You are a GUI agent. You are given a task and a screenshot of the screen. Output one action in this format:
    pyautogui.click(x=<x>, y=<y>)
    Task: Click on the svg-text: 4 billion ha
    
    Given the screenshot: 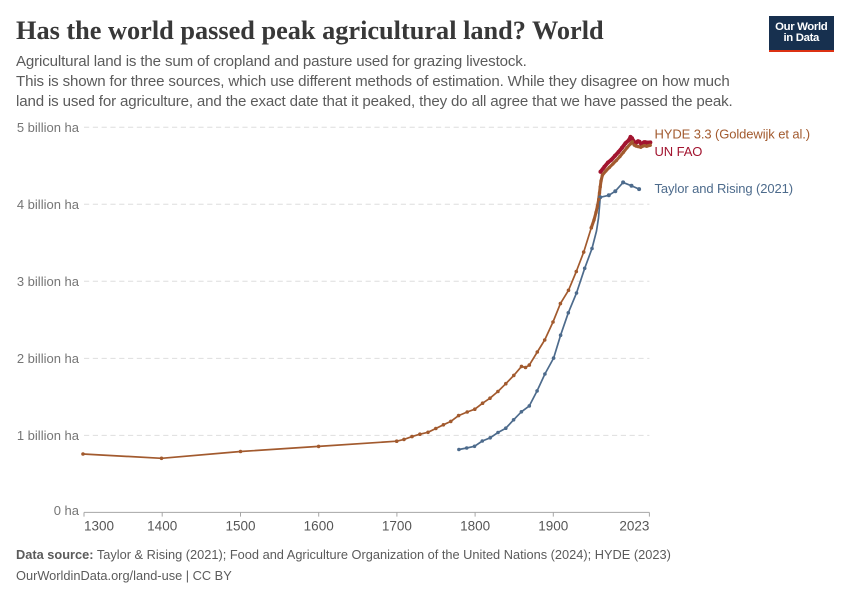 What is the action you would take?
    pyautogui.click(x=48, y=204)
    